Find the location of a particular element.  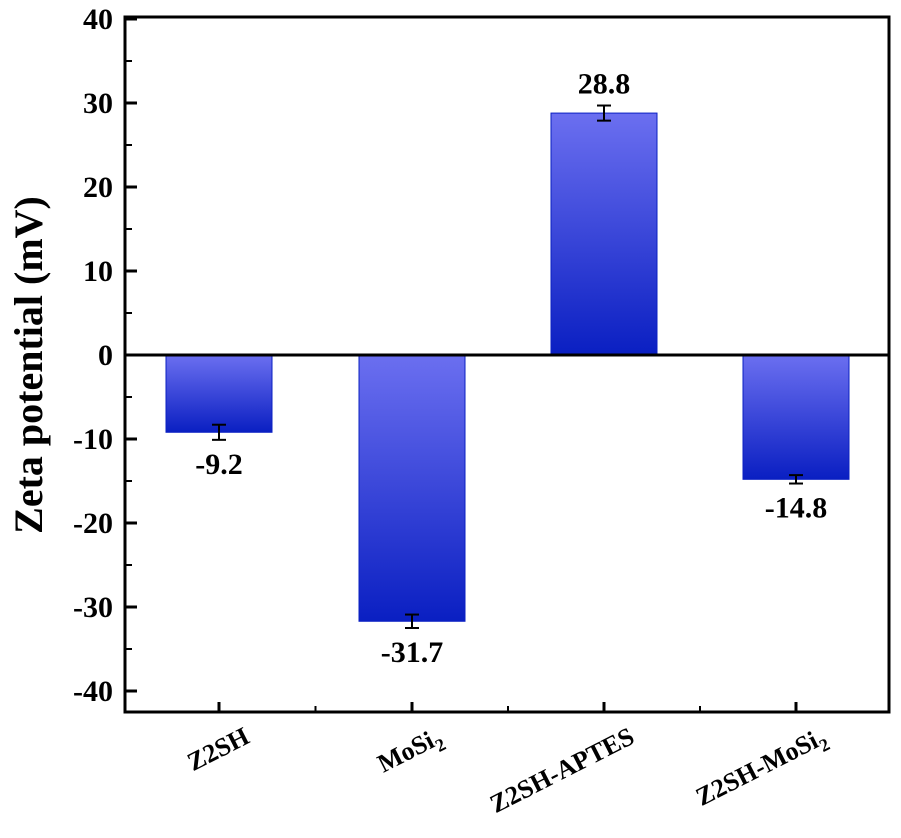

y-tick-label: 0 is located at coordinates (105, 355).